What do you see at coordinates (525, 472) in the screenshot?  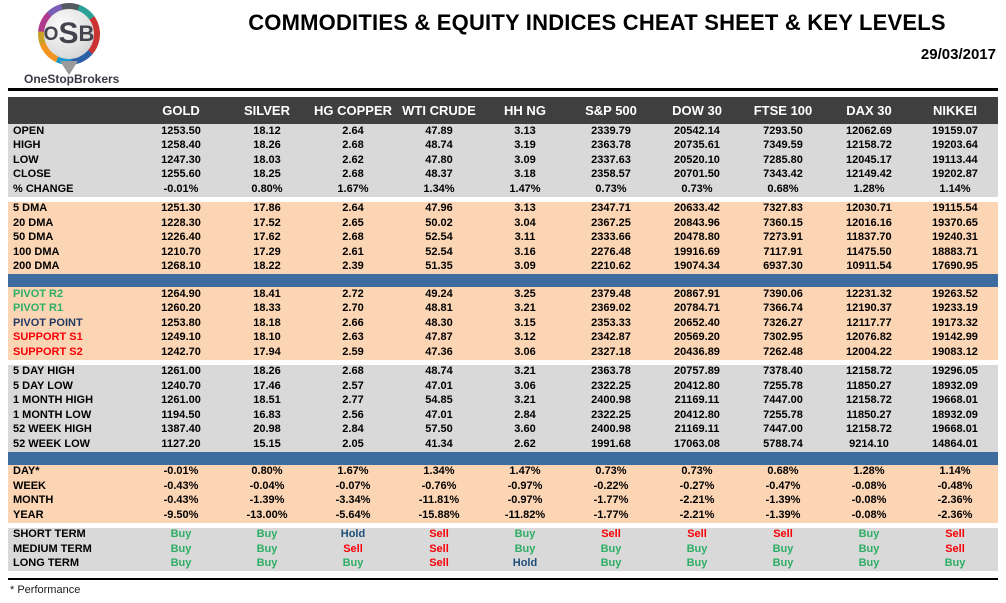 I see `value-cell: 1.47%` at bounding box center [525, 472].